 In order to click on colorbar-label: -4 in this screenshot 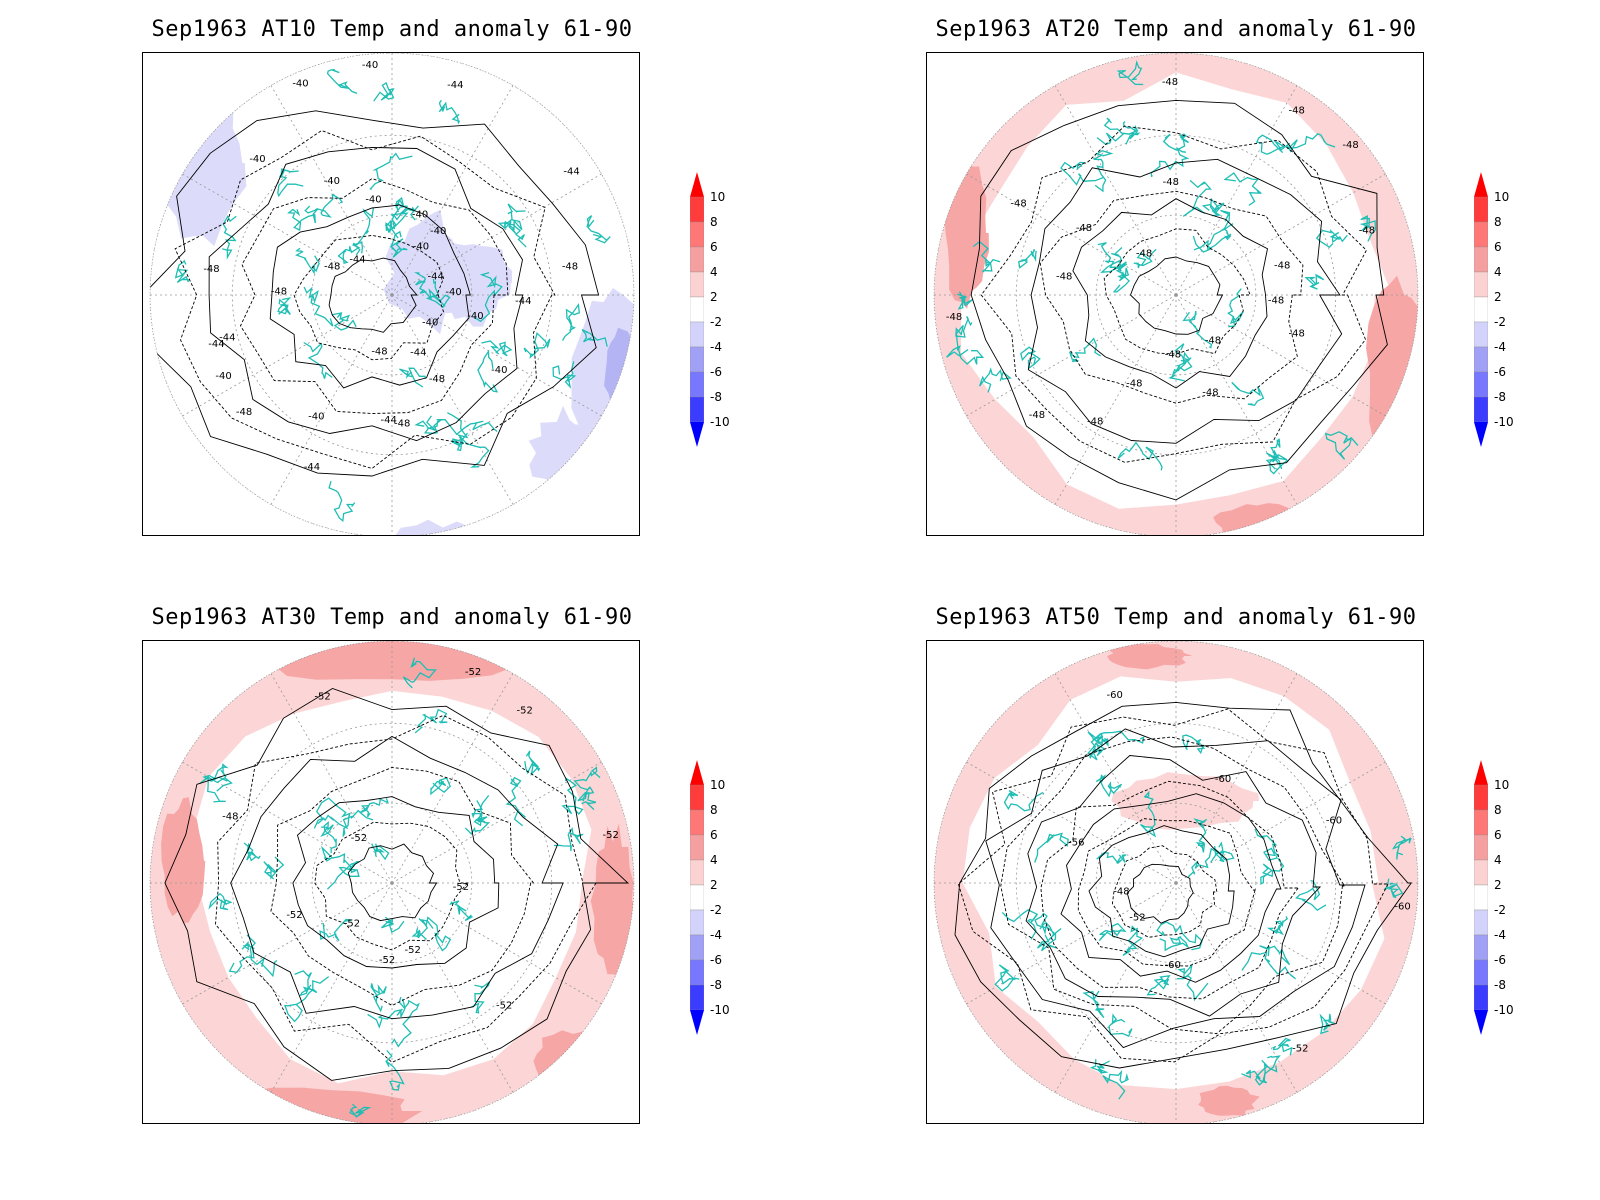, I will do `click(716, 347)`.